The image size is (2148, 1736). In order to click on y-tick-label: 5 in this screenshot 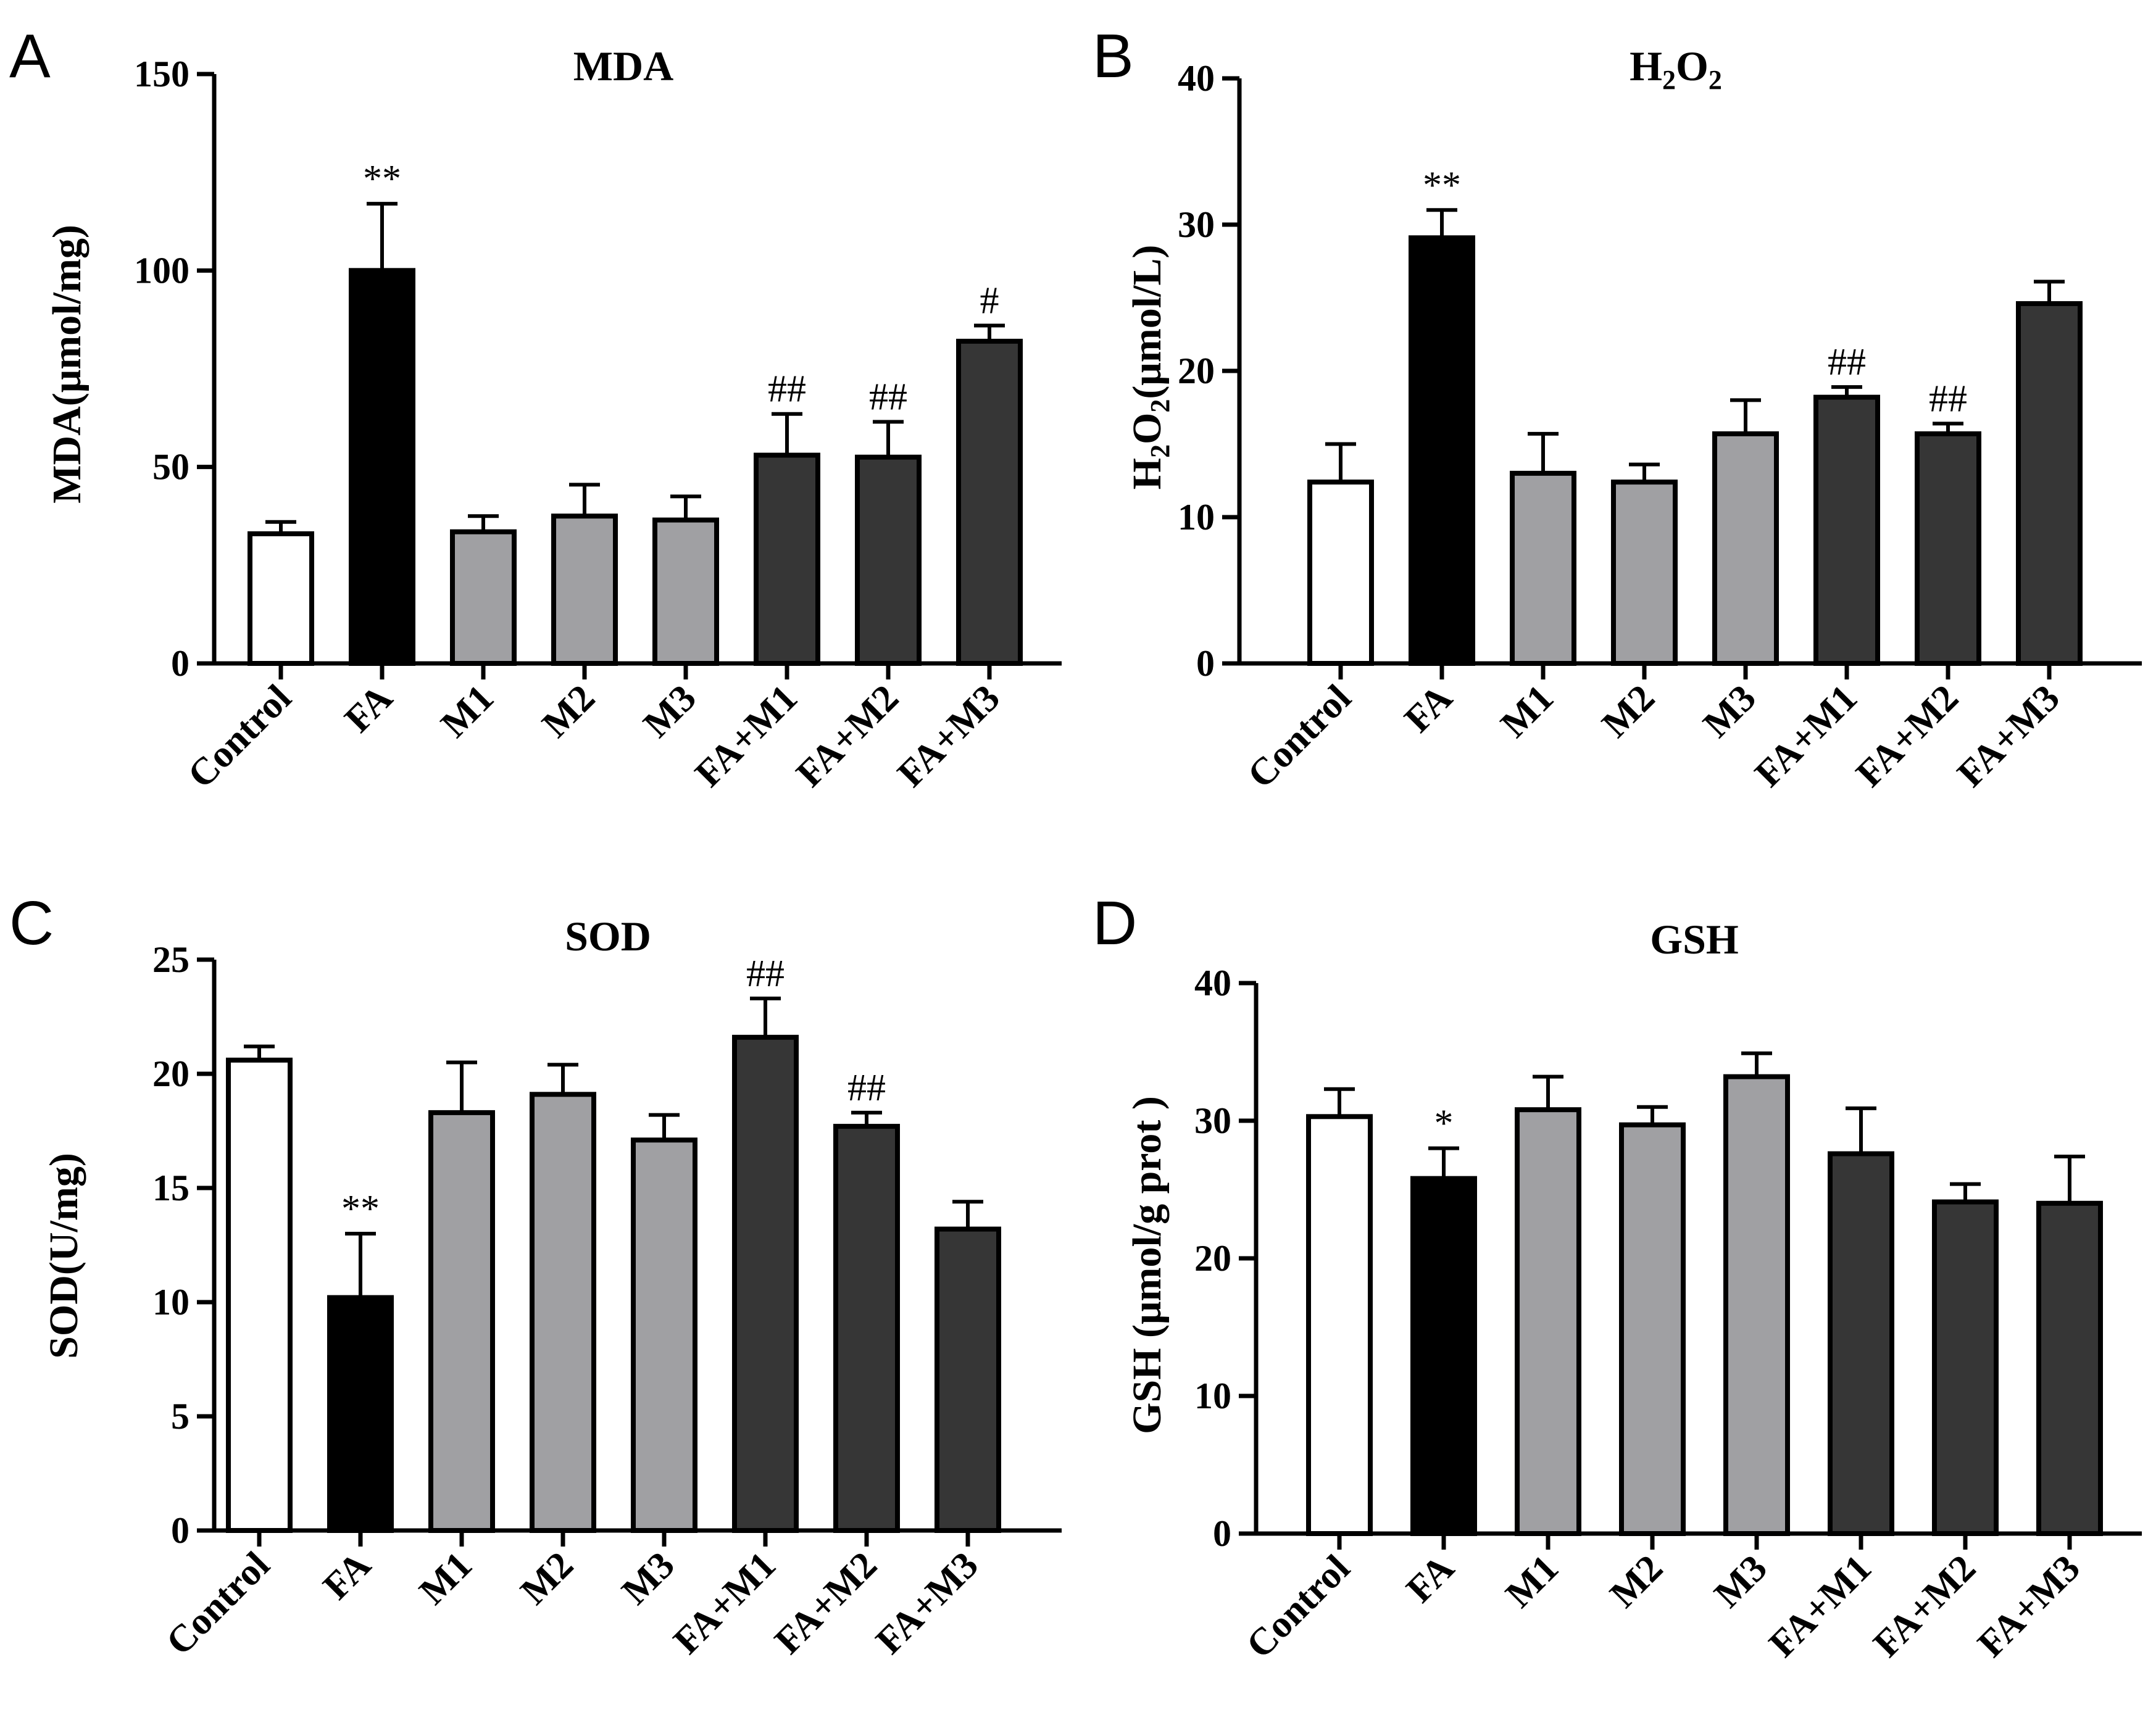, I will do `click(180, 1416)`.